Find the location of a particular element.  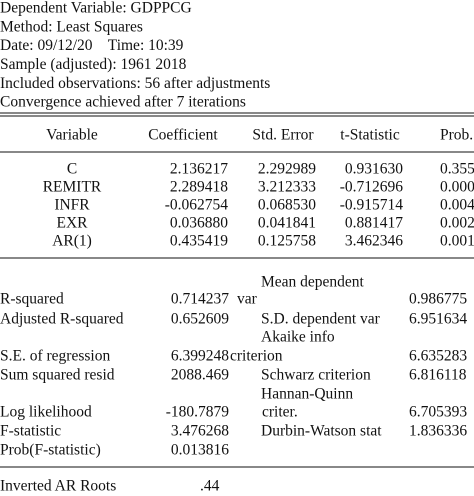

stat-value: 0.013816 is located at coordinates (200, 450).